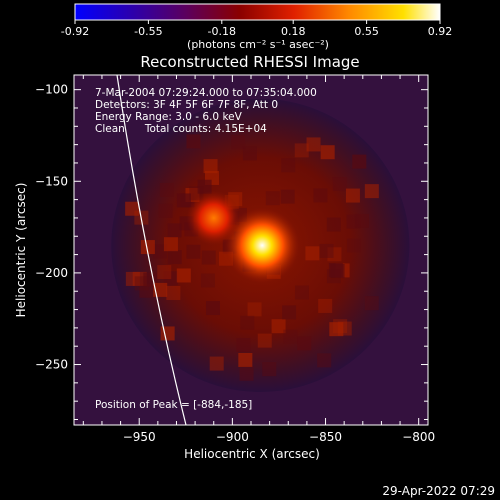 This screenshot has height=500, width=500. Describe the element at coordinates (418, 437) in the screenshot. I see `x-tick-label: −800` at that location.